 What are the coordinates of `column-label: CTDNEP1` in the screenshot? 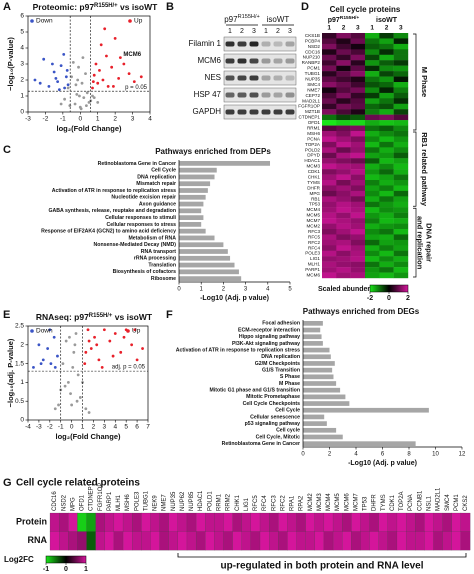 It's located at (92, 496).